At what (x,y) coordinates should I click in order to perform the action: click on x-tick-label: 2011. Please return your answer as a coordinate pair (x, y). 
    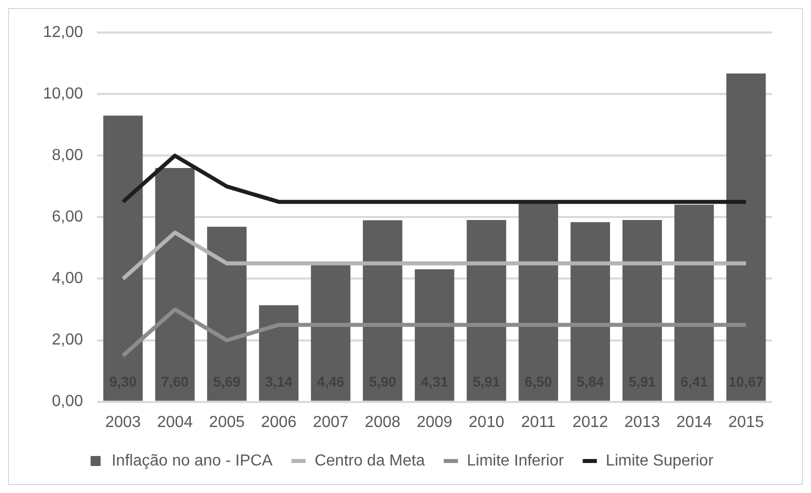
    Looking at the image, I should click on (538, 422).